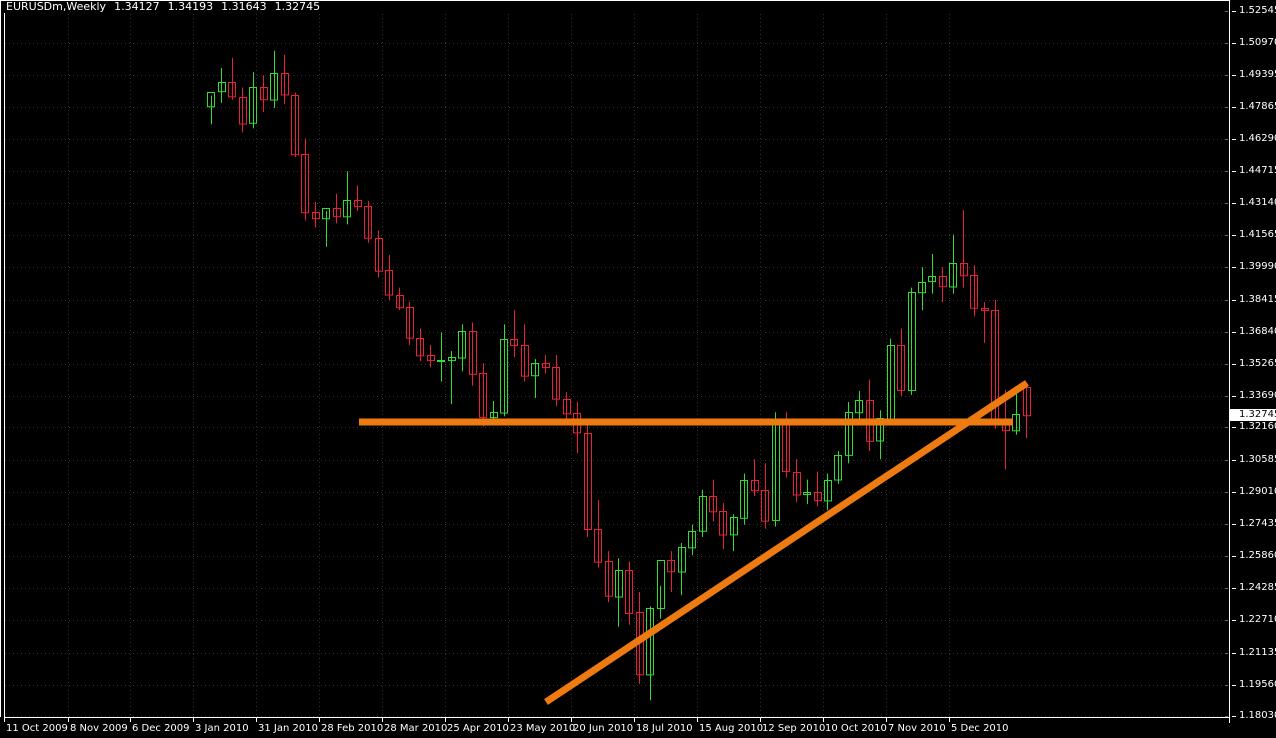 The width and height of the screenshot is (1276, 738). Describe the element at coordinates (1257, 331) in the screenshot. I see `price-axis-label: 1.36840` at that location.